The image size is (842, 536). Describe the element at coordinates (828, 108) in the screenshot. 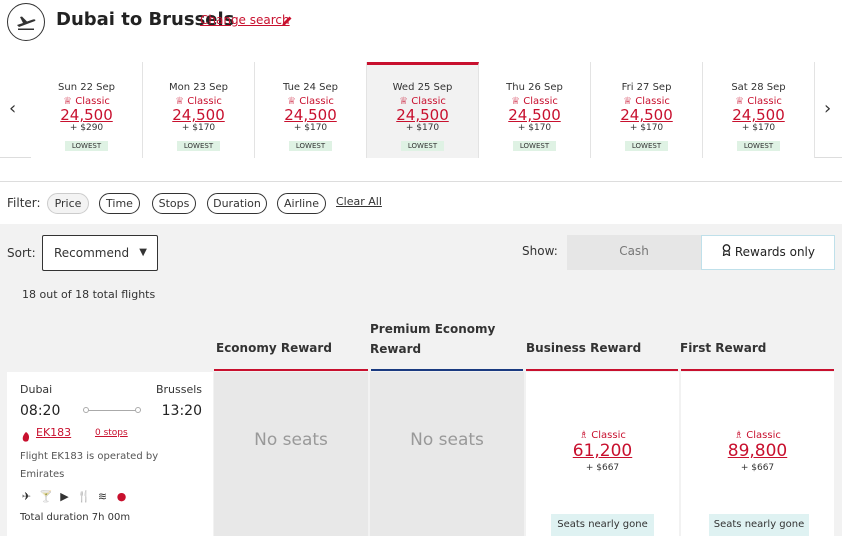

I see `chevron-right-icon: ›` at that location.